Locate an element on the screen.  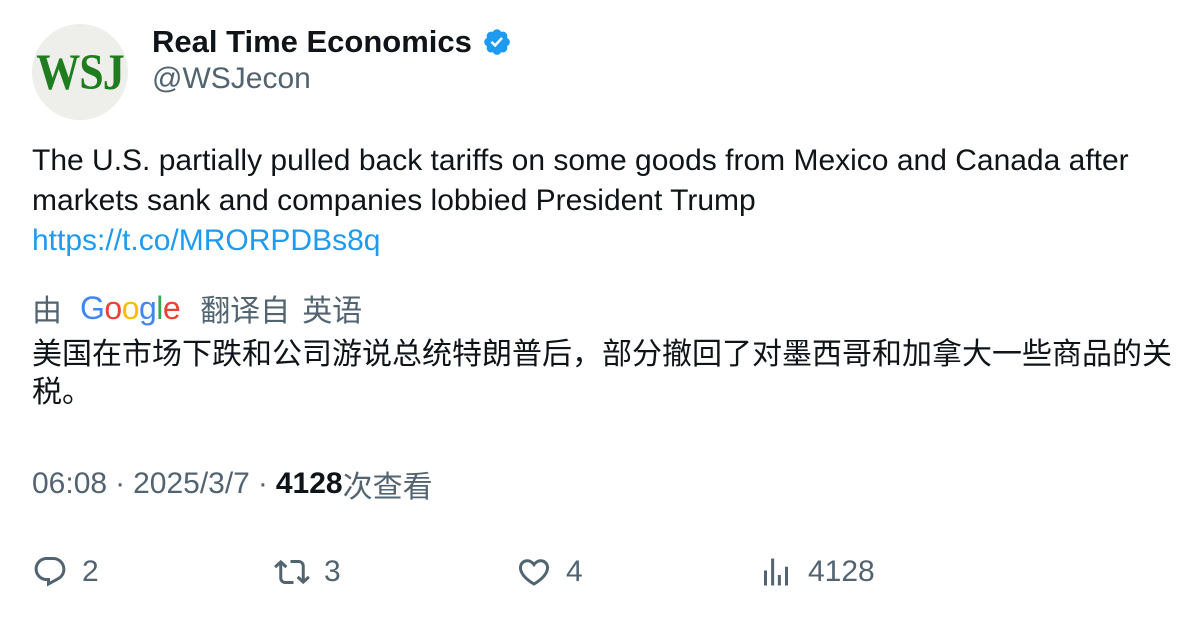
views-button: 4128 is located at coordinates (816, 572).